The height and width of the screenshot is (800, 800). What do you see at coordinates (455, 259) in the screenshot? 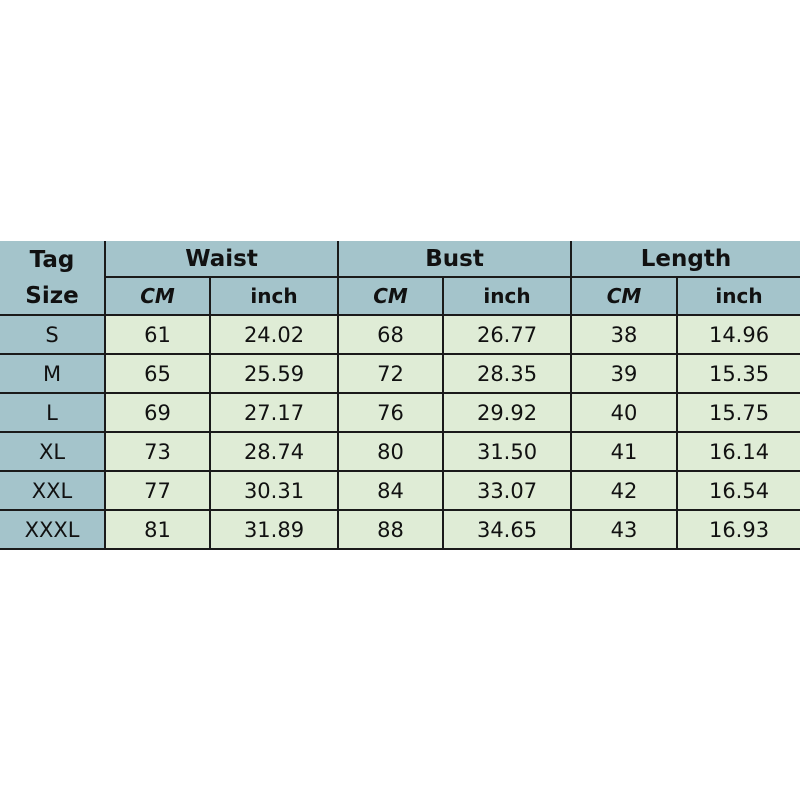
I see `bust-header: Bust` at bounding box center [455, 259].